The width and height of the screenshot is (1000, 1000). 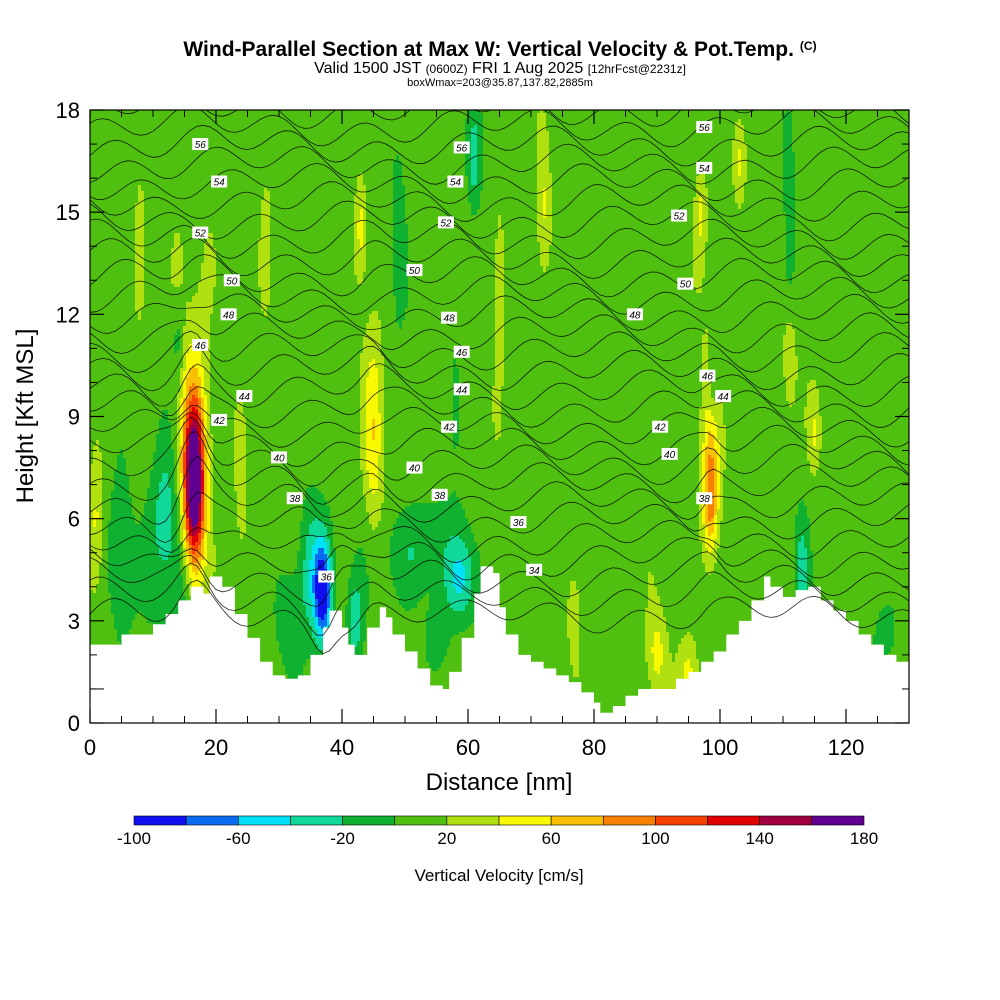 What do you see at coordinates (660, 426) in the screenshot?
I see `theta-label-bg` at bounding box center [660, 426].